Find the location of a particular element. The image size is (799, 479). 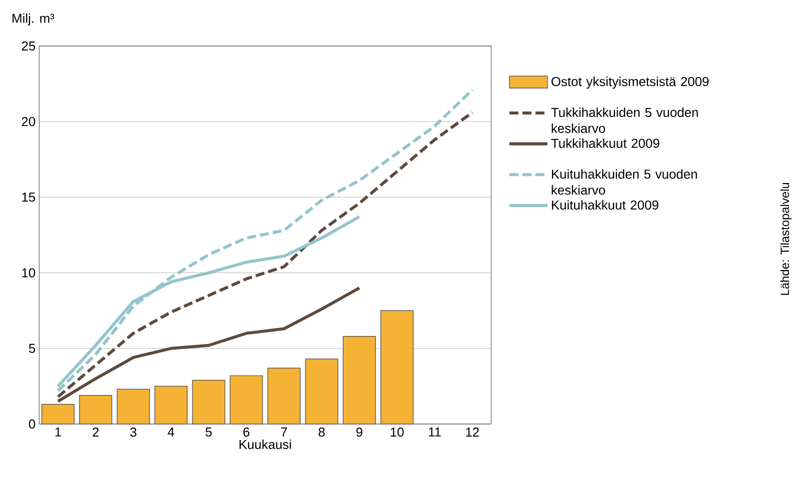

x-tick-label: 5 is located at coordinates (209, 432).